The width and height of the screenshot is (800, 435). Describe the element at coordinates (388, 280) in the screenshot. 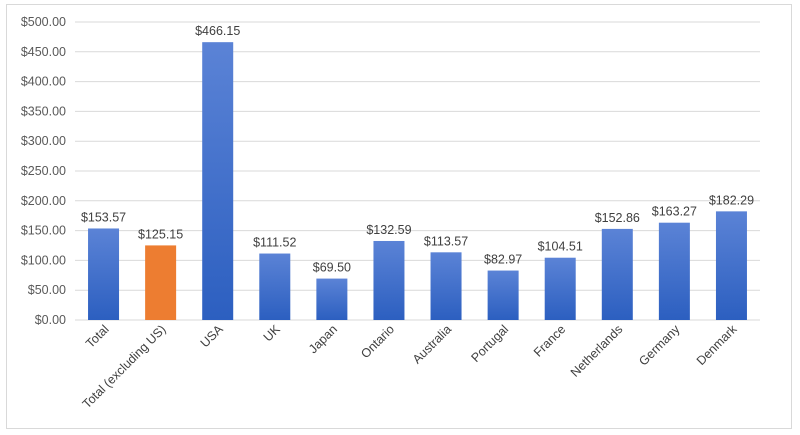

I see `bar-ontario` at that location.